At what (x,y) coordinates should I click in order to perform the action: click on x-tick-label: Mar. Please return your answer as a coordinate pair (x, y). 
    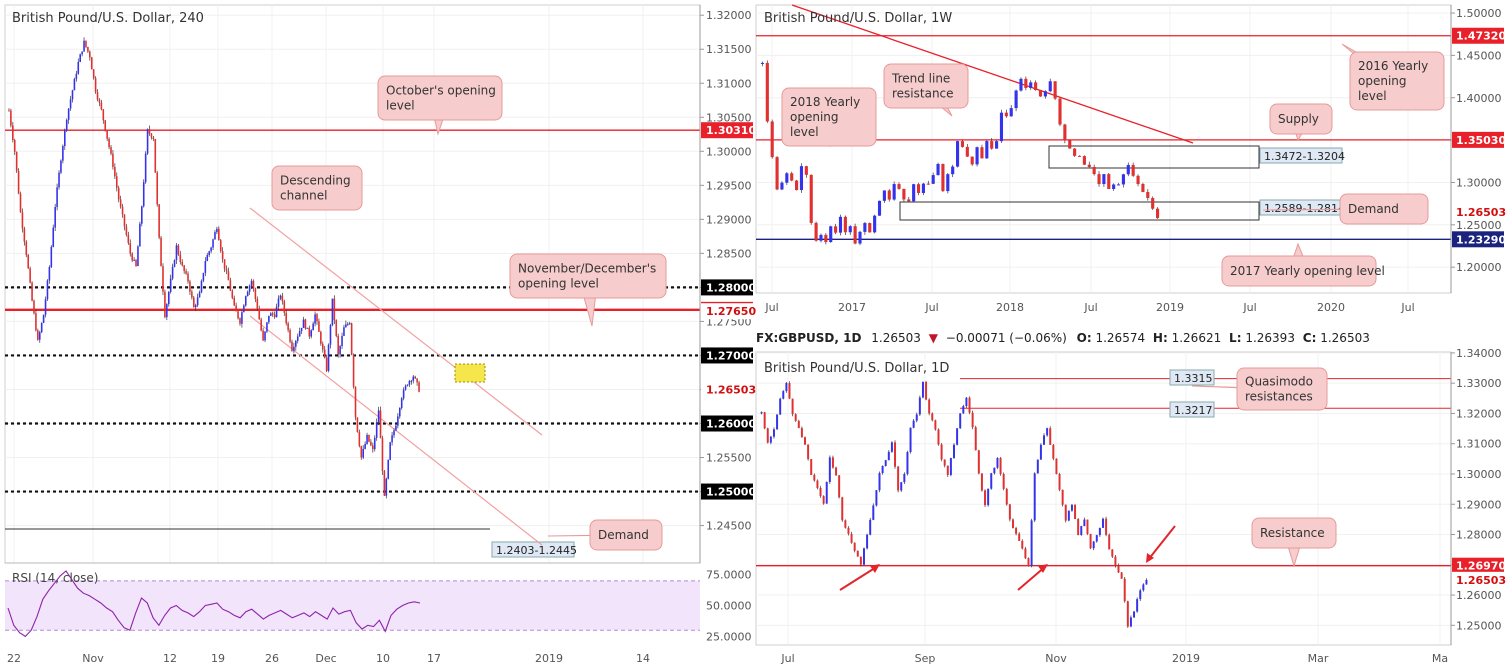
    Looking at the image, I should click on (1318, 658).